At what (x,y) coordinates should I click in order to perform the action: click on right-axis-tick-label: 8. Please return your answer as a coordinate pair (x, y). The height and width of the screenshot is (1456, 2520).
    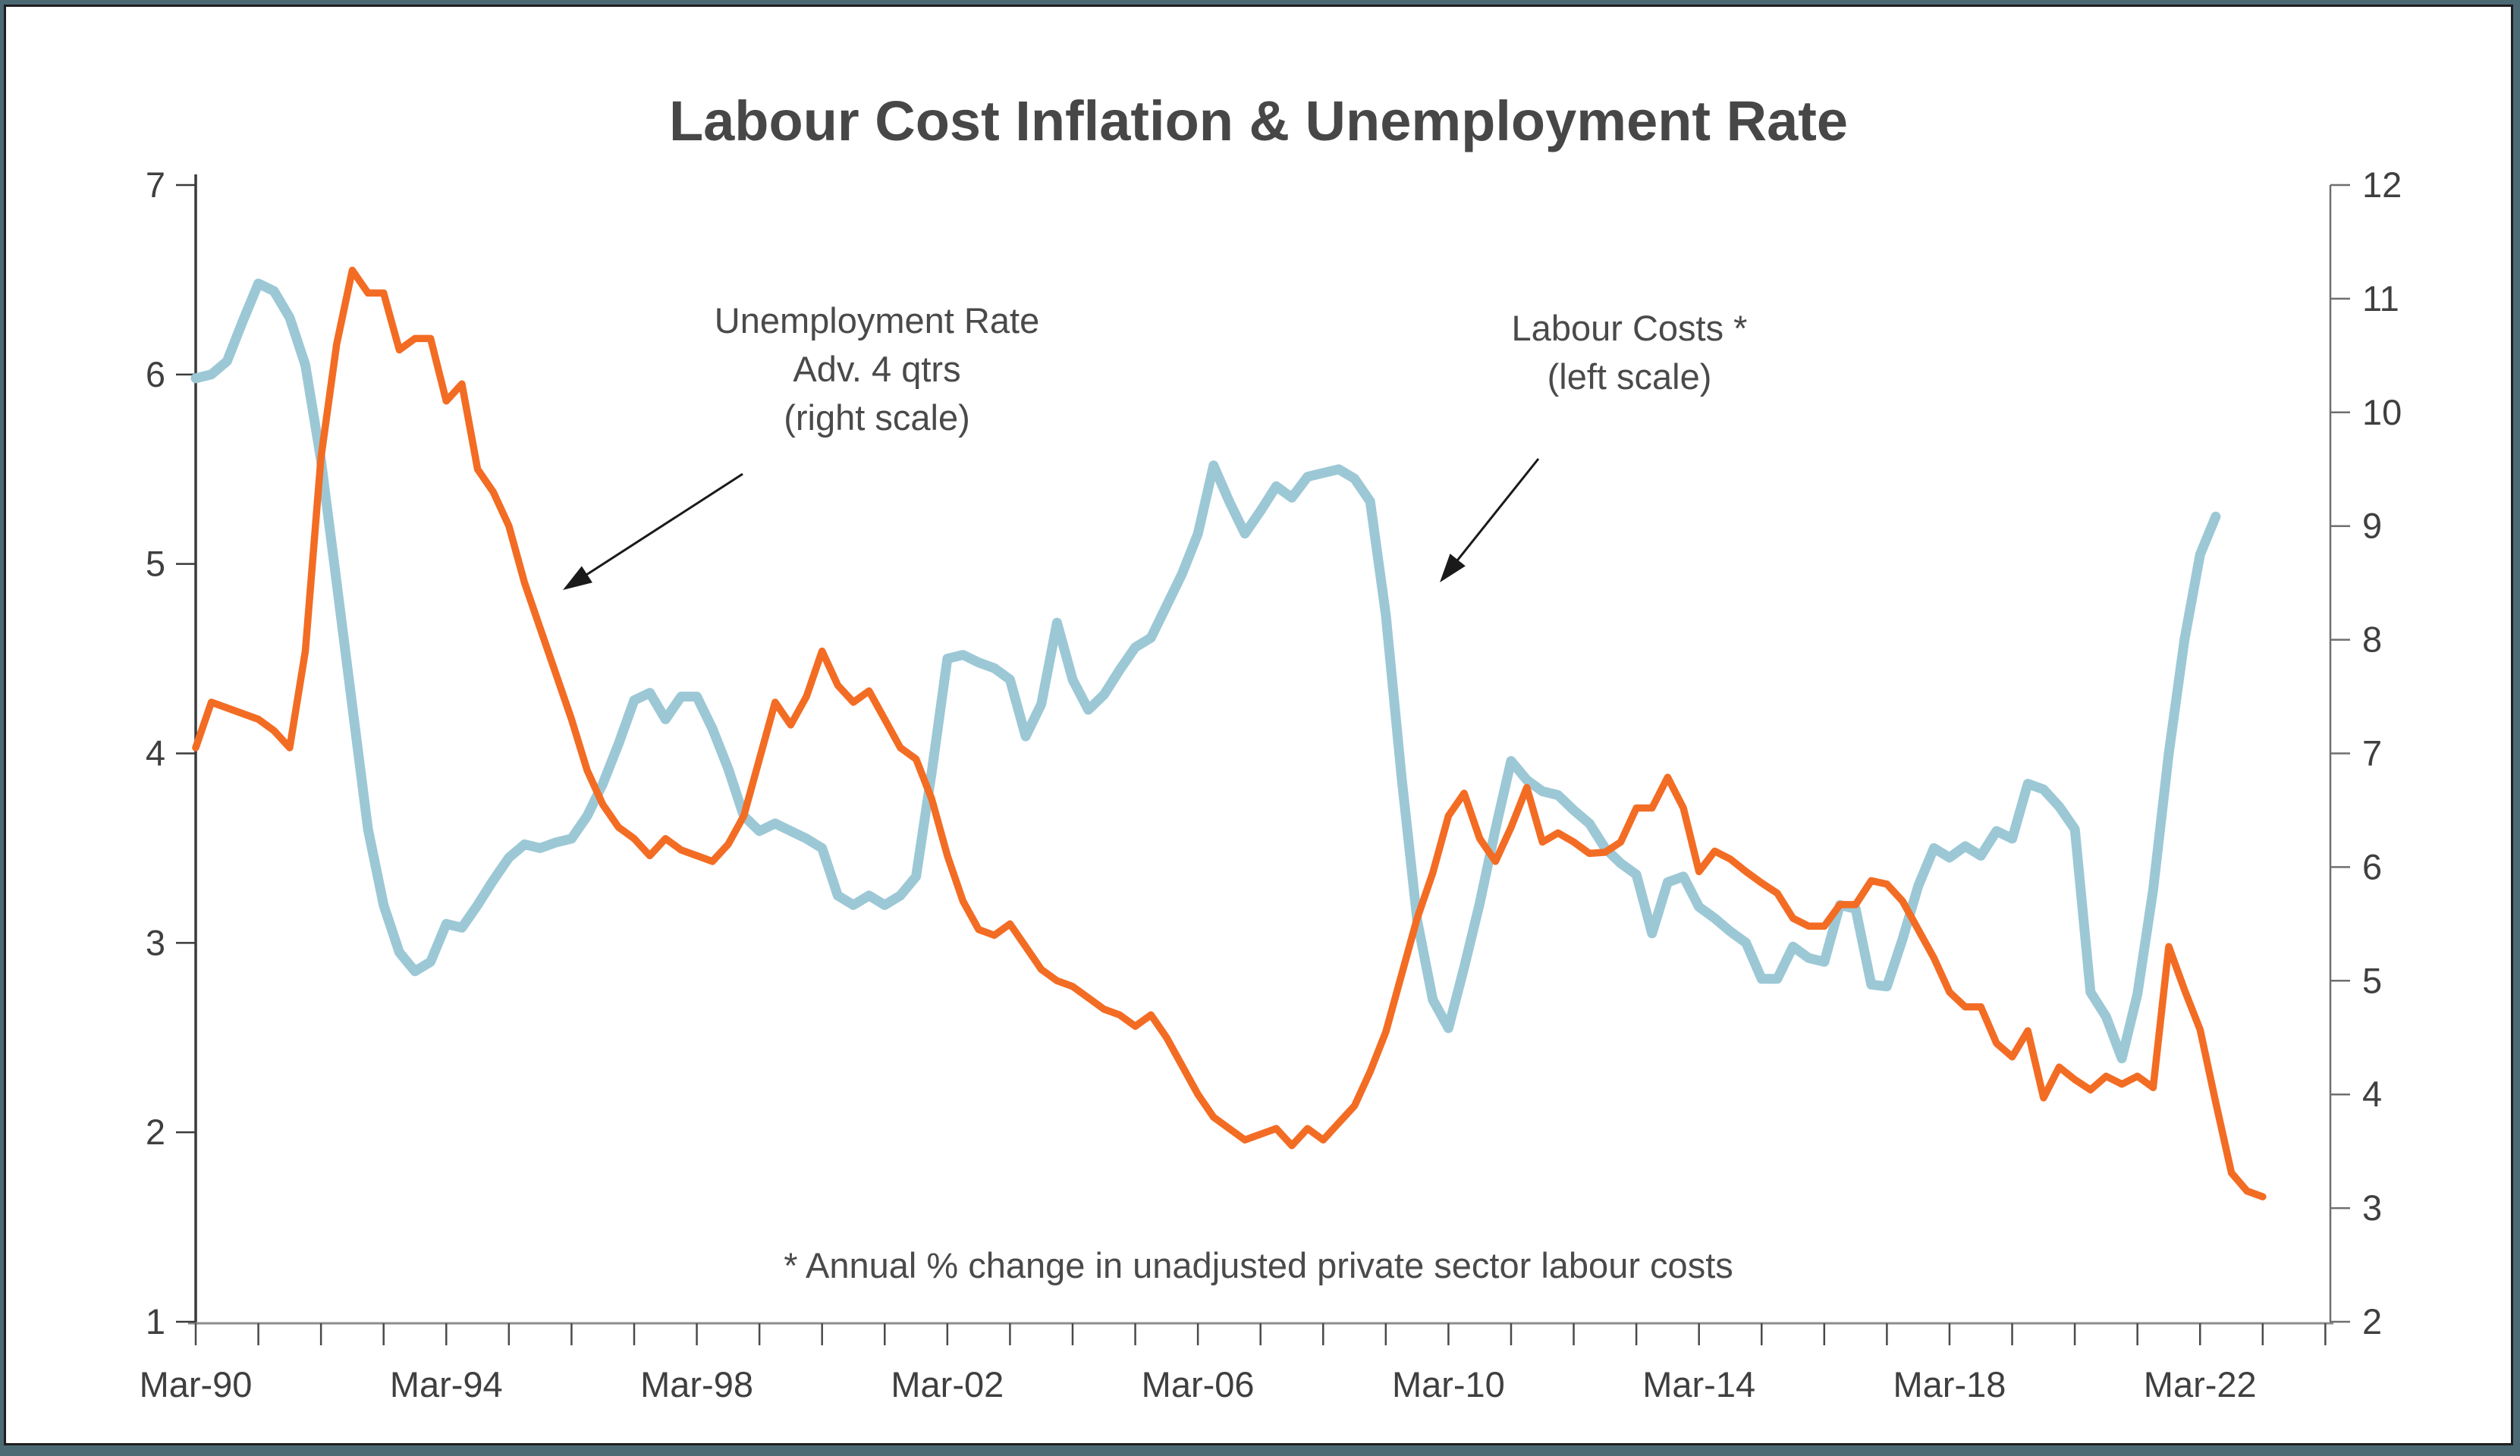
    Looking at the image, I should click on (2372, 640).